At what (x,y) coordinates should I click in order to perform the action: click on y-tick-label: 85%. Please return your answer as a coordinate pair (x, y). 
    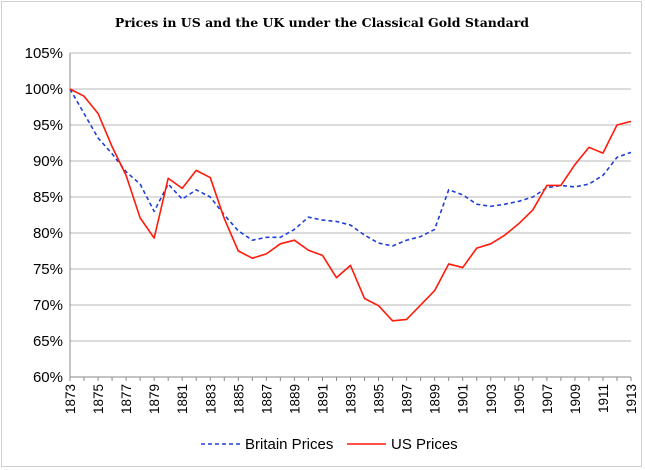
    Looking at the image, I should click on (48, 197).